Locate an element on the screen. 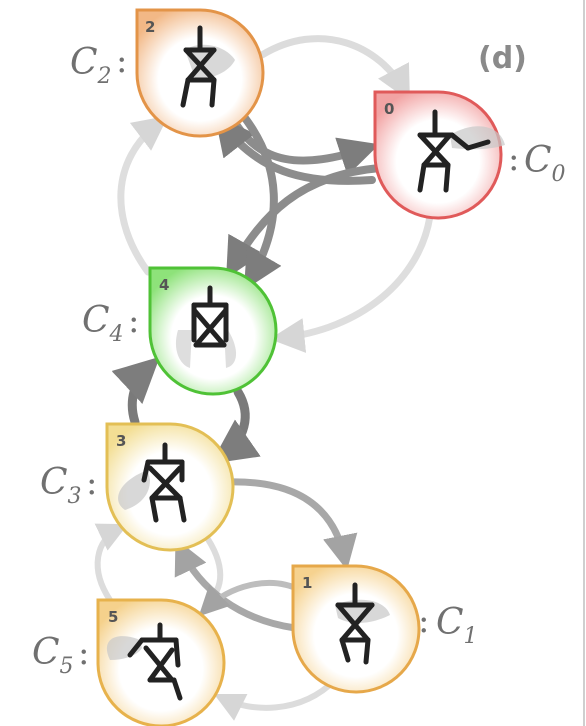 This screenshot has height=726, width=586. cluster-label-5: C5 : is located at coordinates (60, 655).